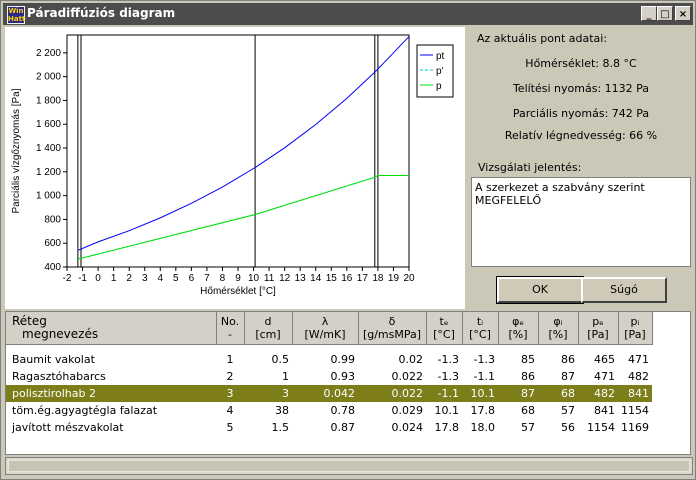  Describe the element at coordinates (528, 359) in the screenshot. I see `table-cell: 85` at that location.